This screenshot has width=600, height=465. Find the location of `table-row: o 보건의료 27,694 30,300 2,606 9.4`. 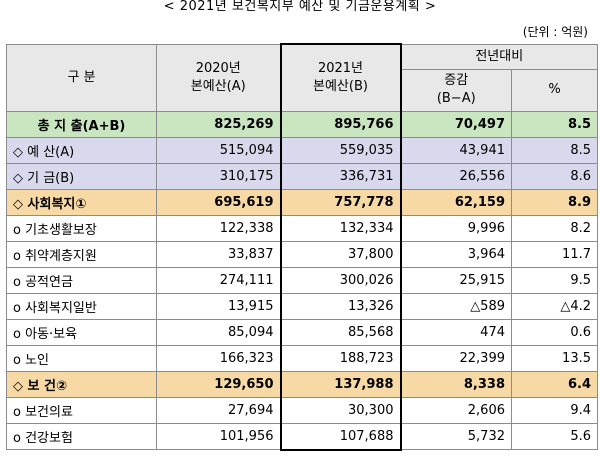

table-row: o 보건의료 27,694 30,300 2,606 9.4 is located at coordinates (302, 410).